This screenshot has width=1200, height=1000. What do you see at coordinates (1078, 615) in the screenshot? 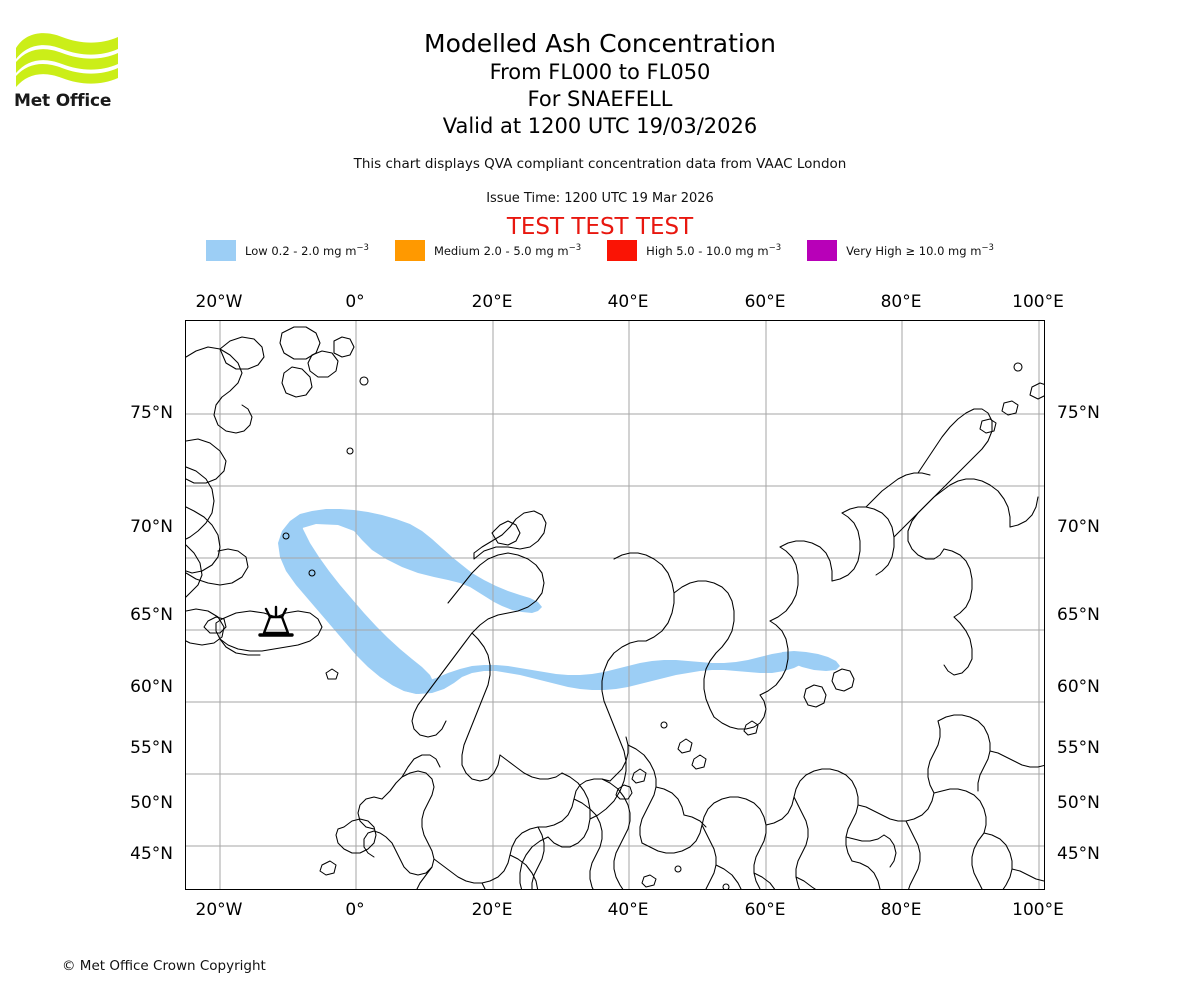
I see `lat-label-right-65: 65°N` at bounding box center [1078, 615].